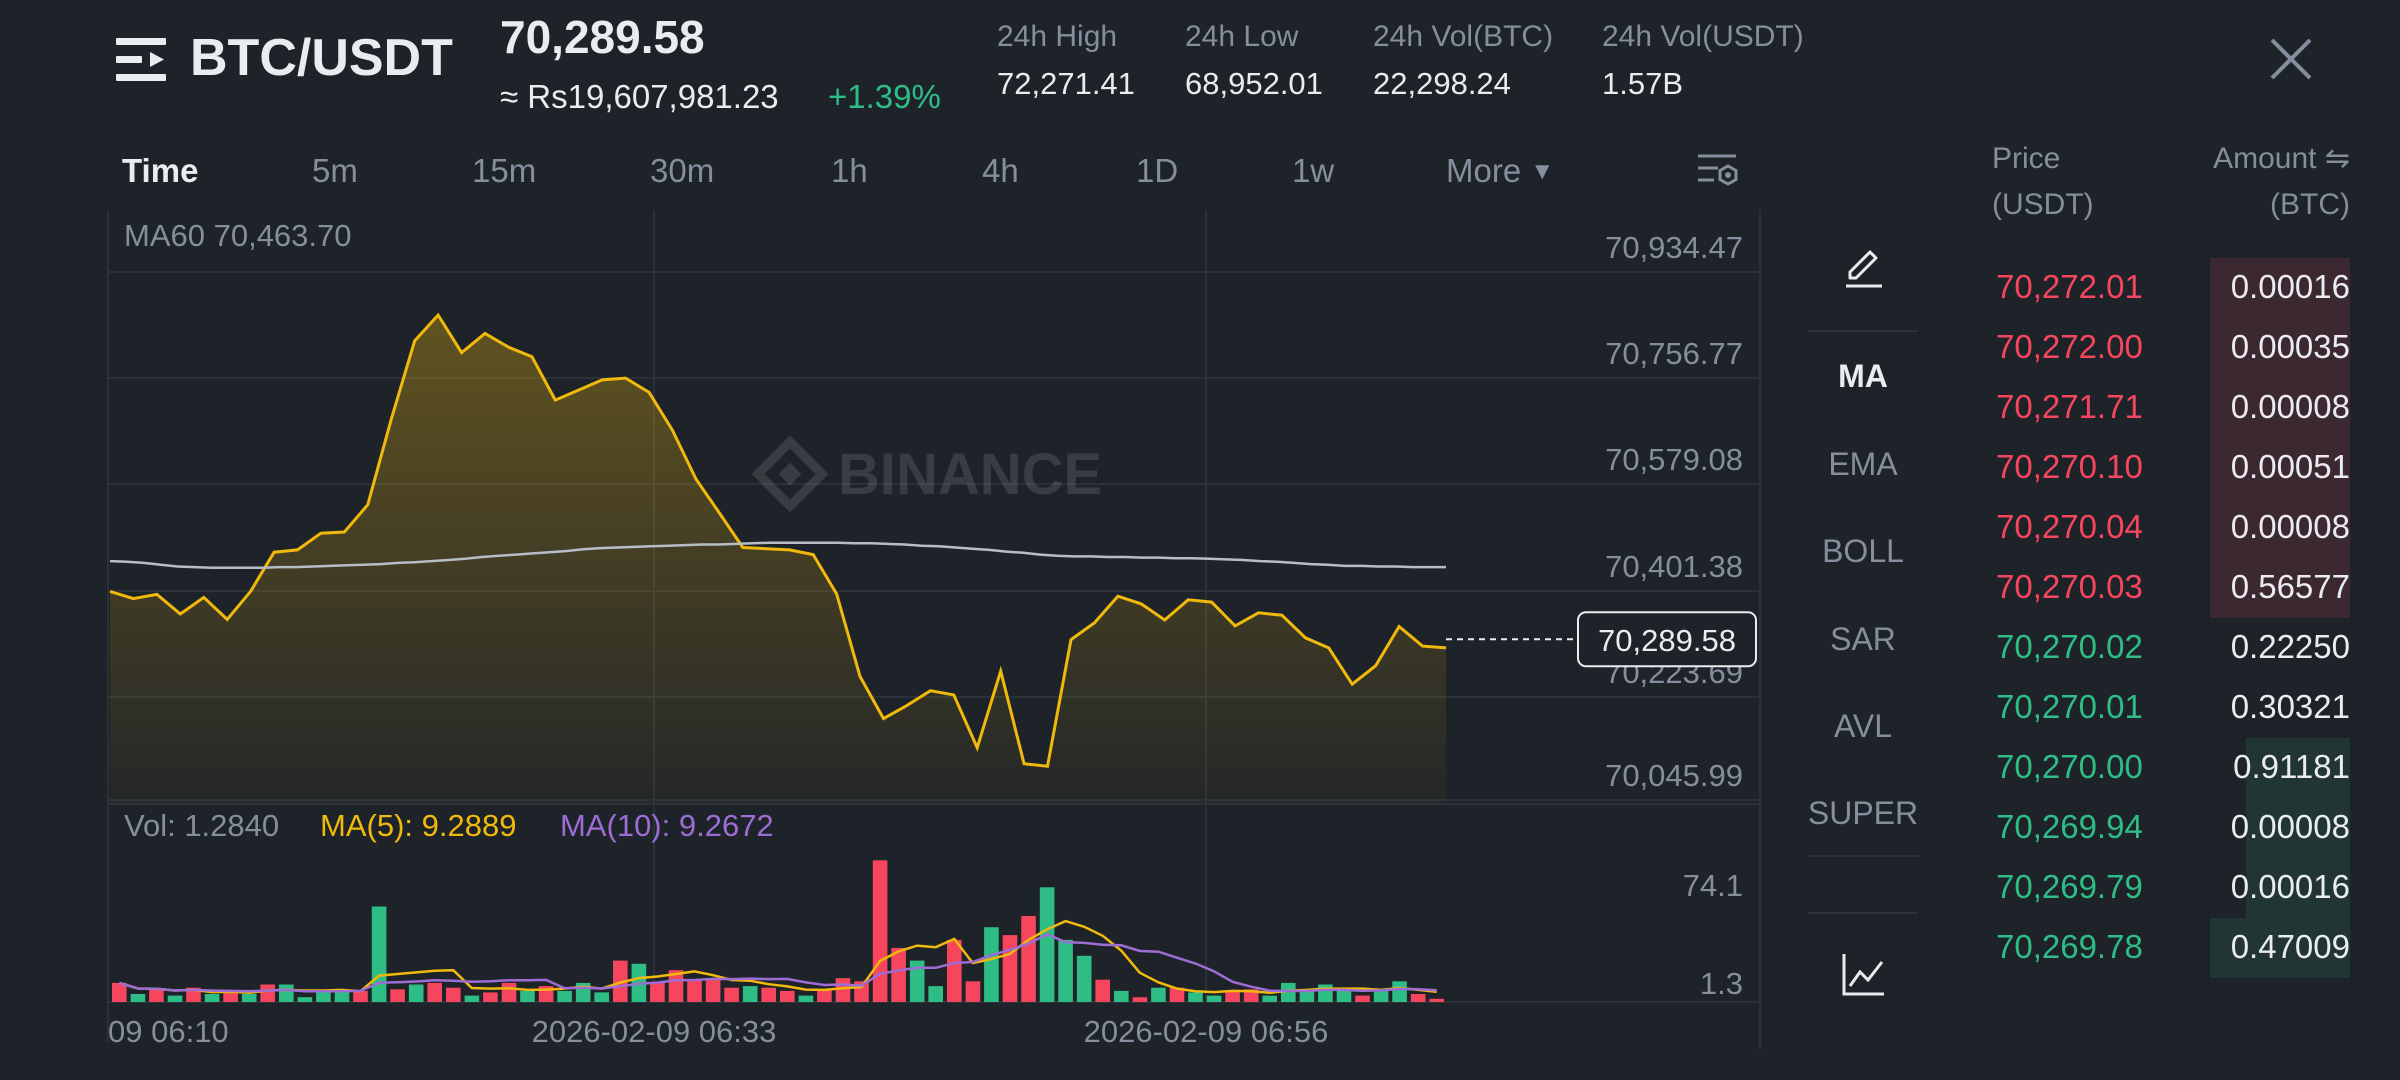 The height and width of the screenshot is (1080, 2400). Describe the element at coordinates (2250, 182) in the screenshot. I see `orderbook-amount-header: Amount ⇋ (BTC)` at that location.